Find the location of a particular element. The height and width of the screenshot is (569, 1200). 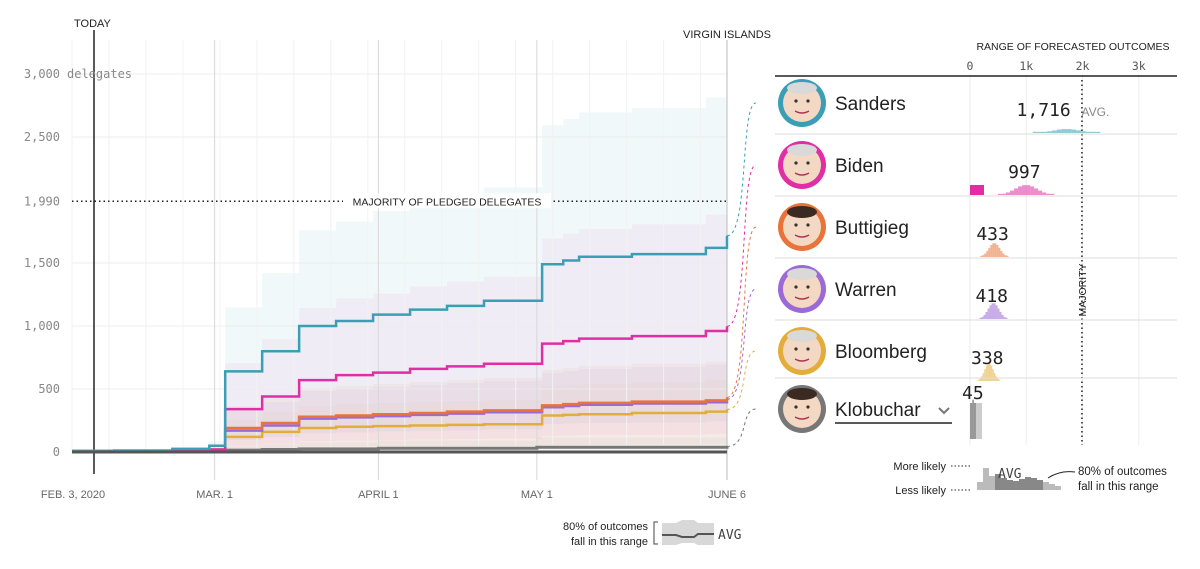

candidate-name-buttigieg: Buttigieg is located at coordinates (872, 228).